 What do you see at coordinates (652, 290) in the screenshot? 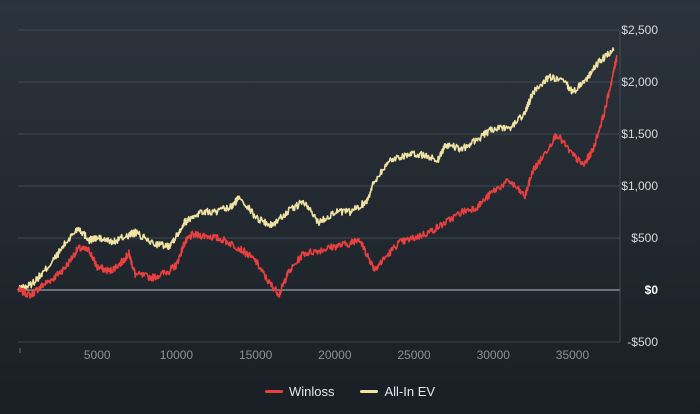
I see `y-tick-label: $0` at bounding box center [652, 290].